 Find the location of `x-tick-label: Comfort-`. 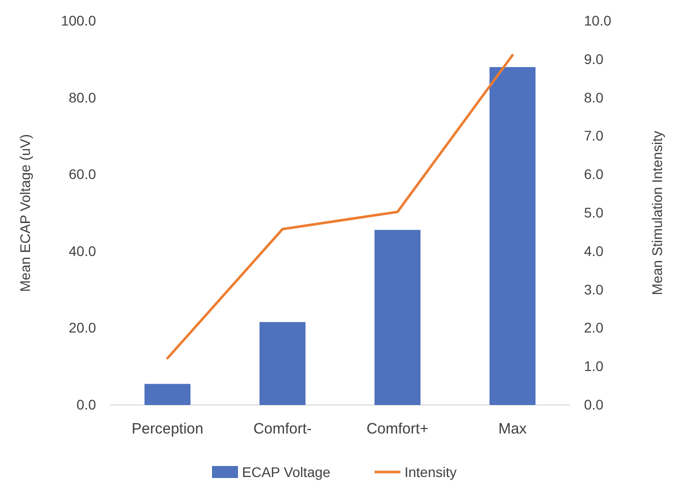

x-tick-label: Comfort- is located at coordinates (282, 429).